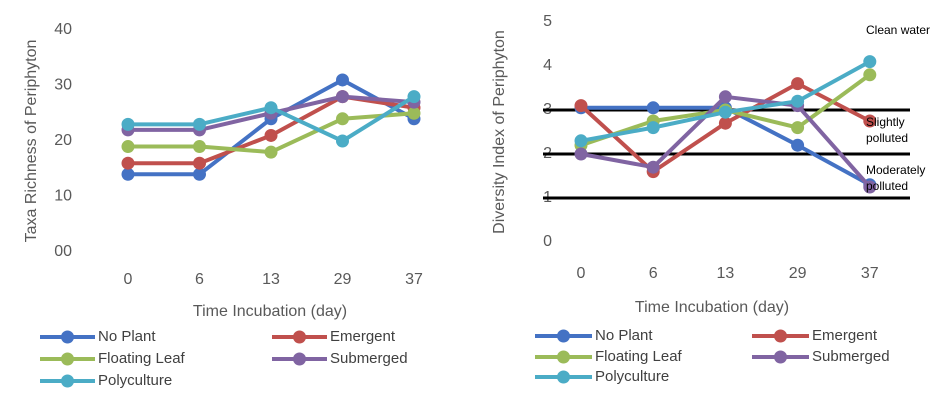 The width and height of the screenshot is (951, 407). What do you see at coordinates (63, 251) in the screenshot?
I see `y-tick-label: 00` at bounding box center [63, 251].